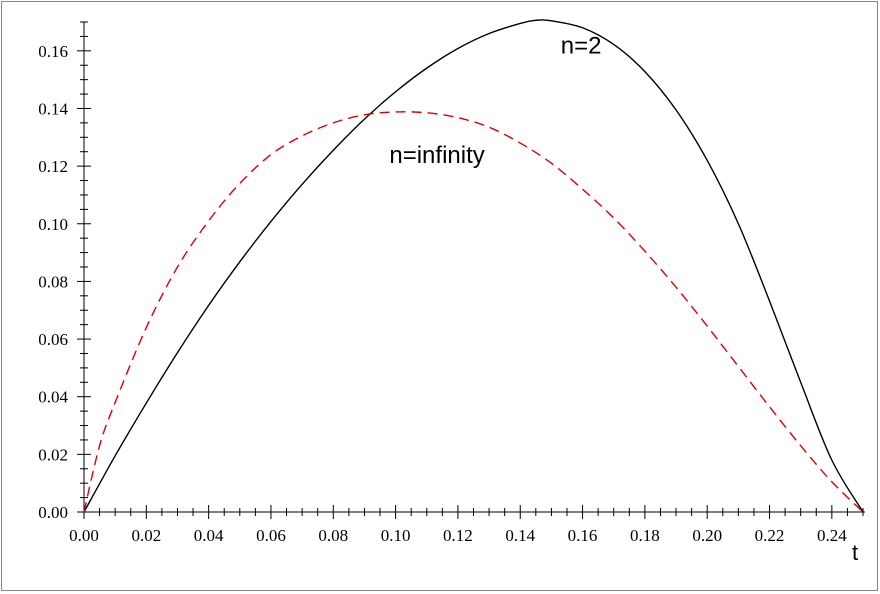 The image size is (880, 594). I want to click on curve-annotation: n=infinity, so click(436, 155).